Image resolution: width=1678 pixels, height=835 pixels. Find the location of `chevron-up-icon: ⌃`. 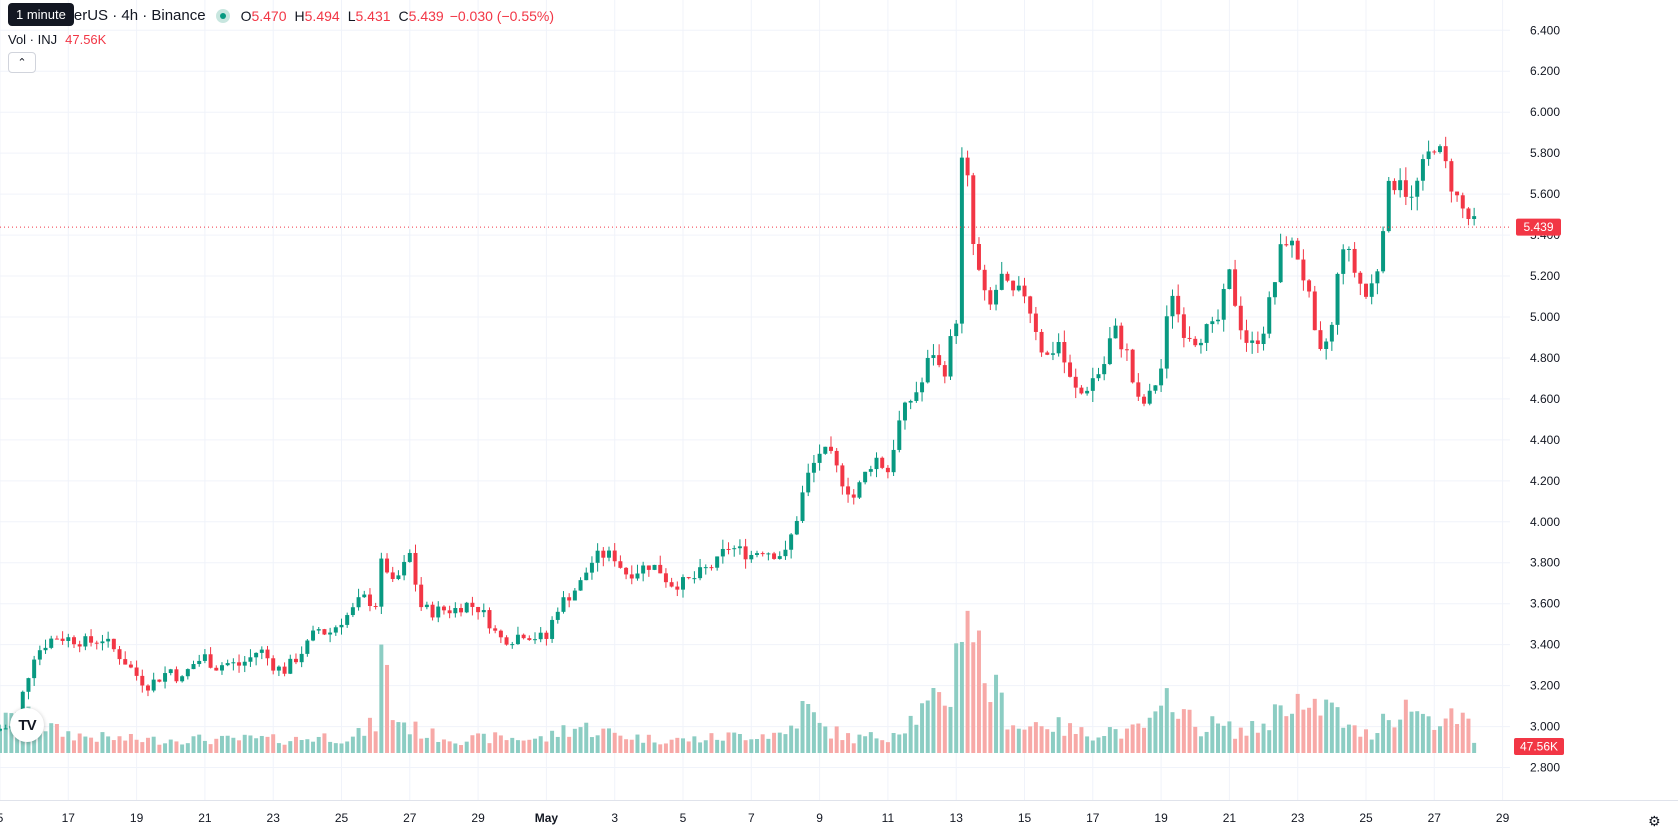

chevron-up-icon: ⌃ is located at coordinates (22, 63).